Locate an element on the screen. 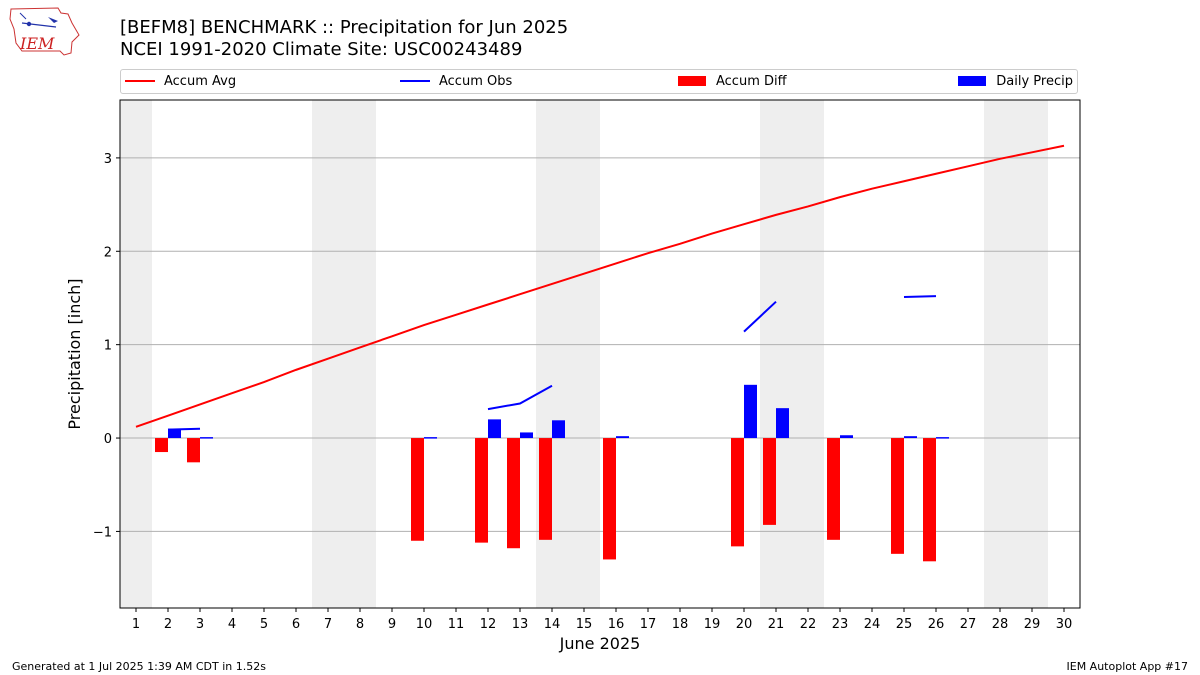 This screenshot has height=675, width=1200. x-tick-label: 7 is located at coordinates (328, 624).